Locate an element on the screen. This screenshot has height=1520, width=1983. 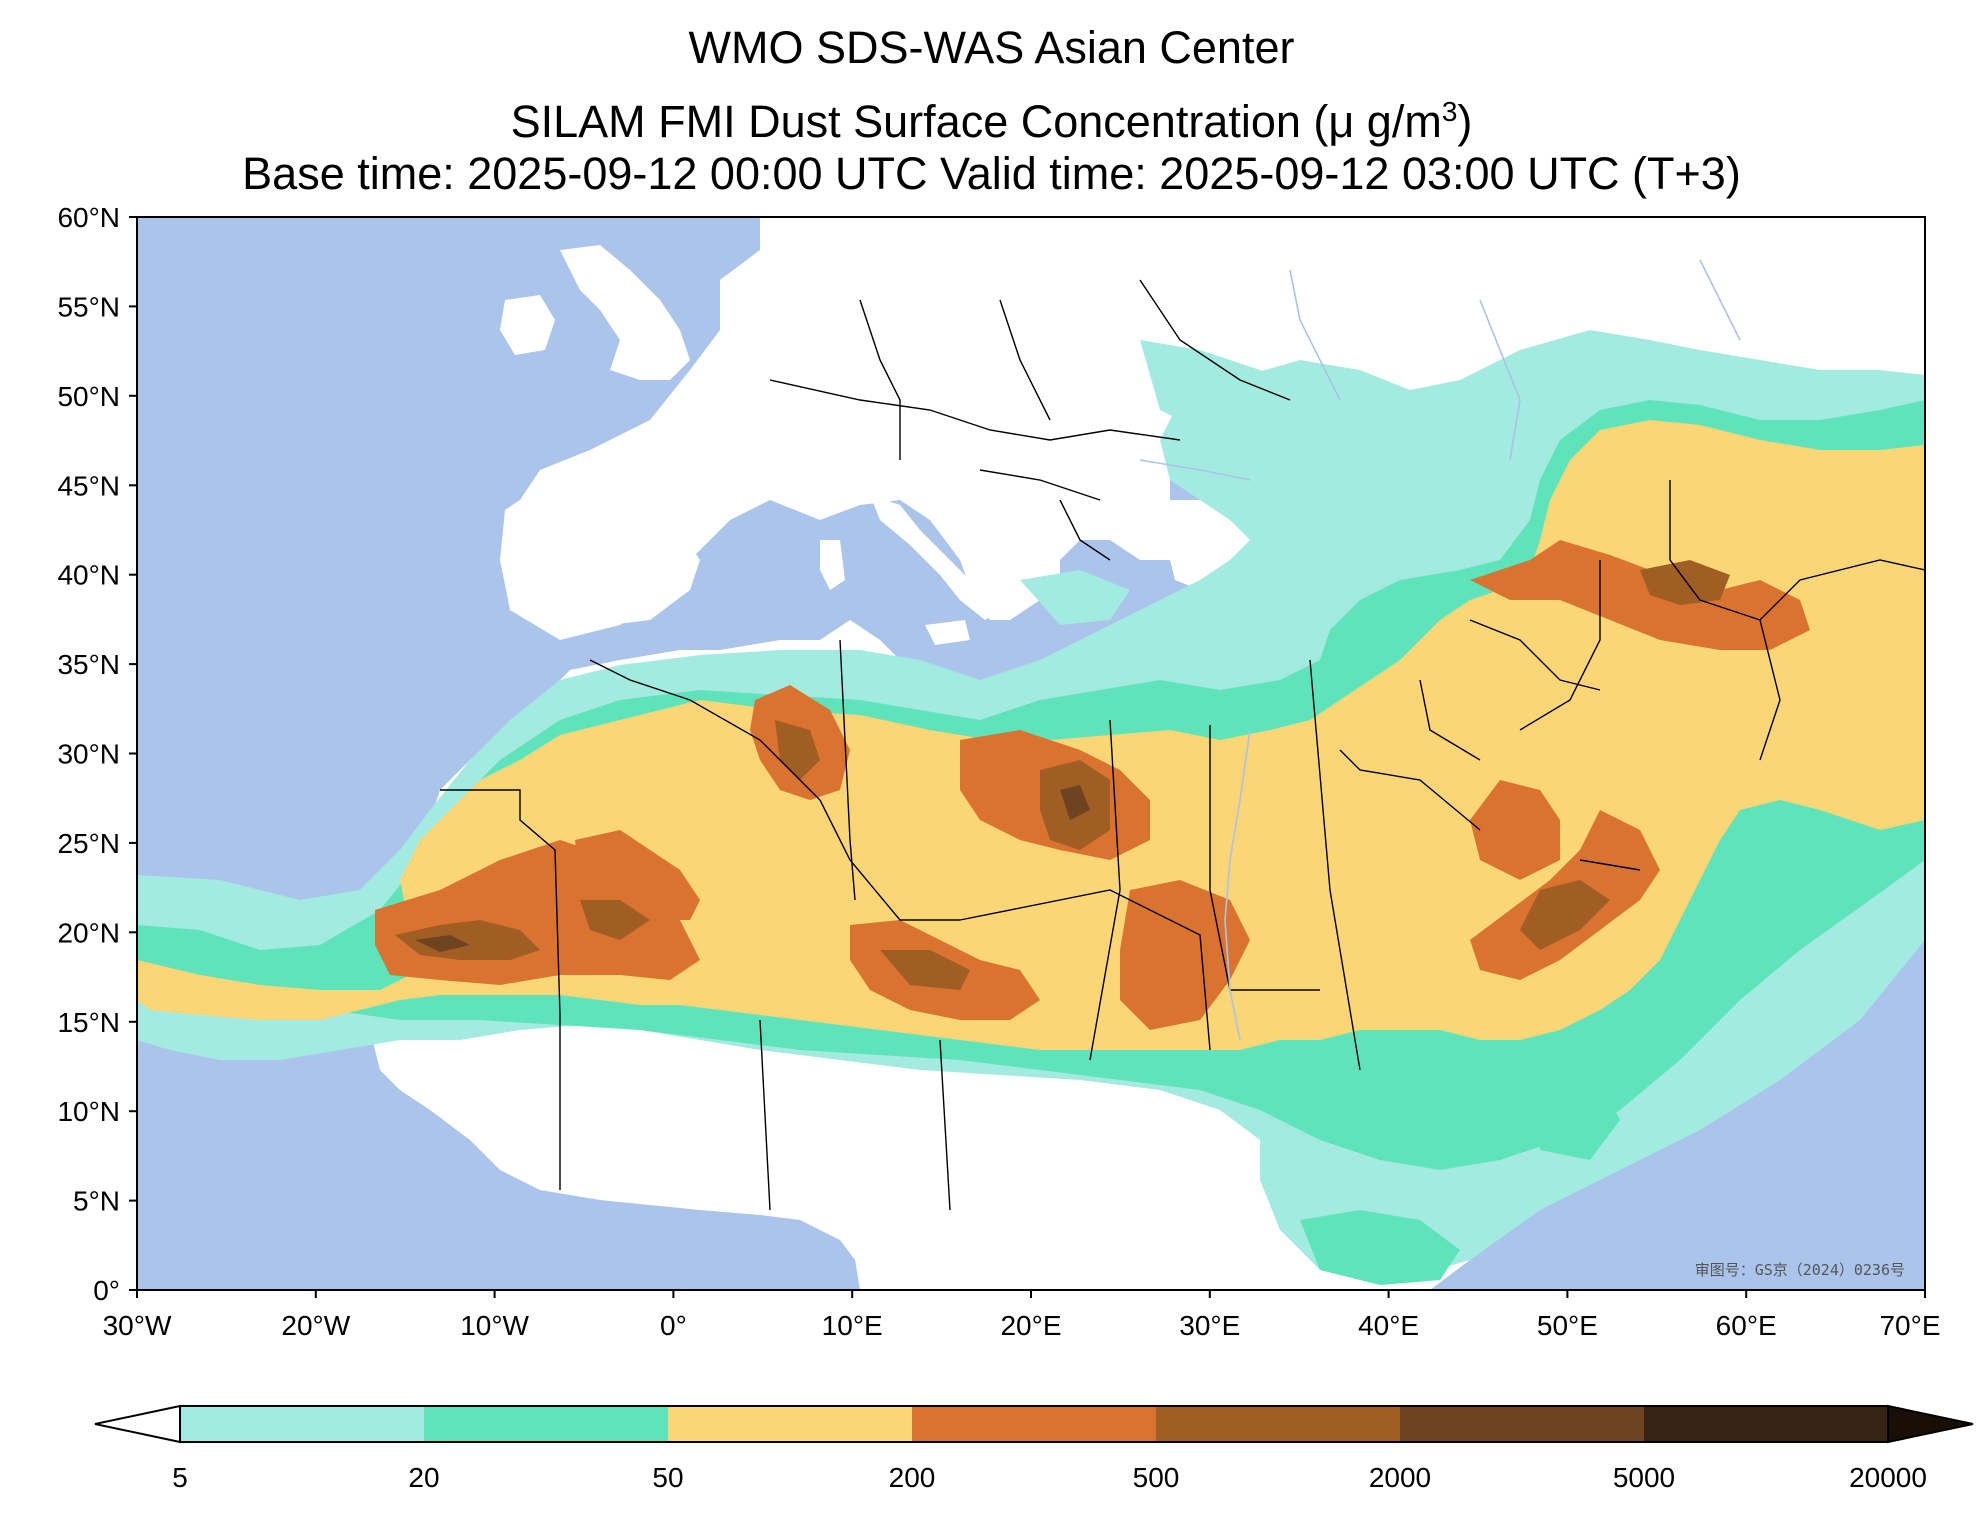
colorbar-tick-label: 500 is located at coordinates (1156, 1477).